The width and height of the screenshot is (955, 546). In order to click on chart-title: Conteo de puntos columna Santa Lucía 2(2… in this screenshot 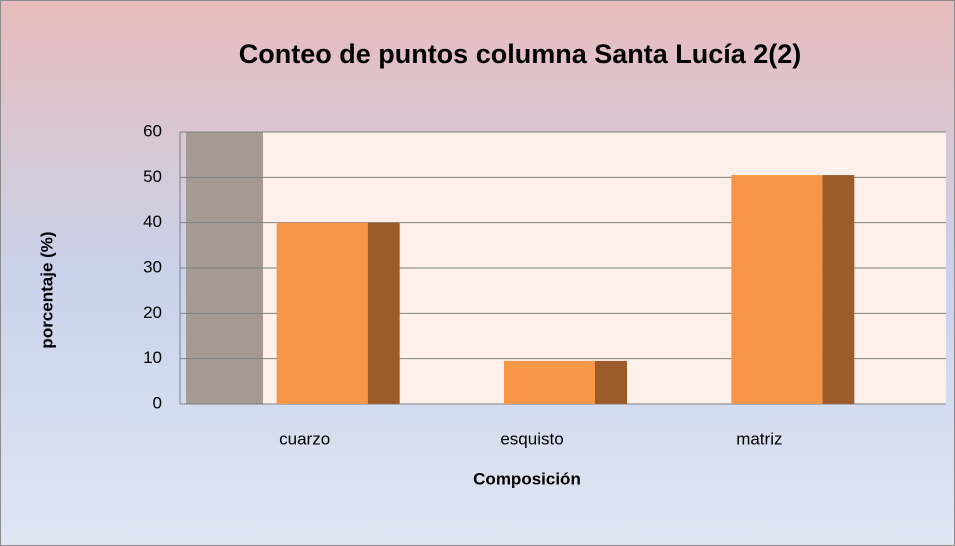, I will do `click(520, 54)`.